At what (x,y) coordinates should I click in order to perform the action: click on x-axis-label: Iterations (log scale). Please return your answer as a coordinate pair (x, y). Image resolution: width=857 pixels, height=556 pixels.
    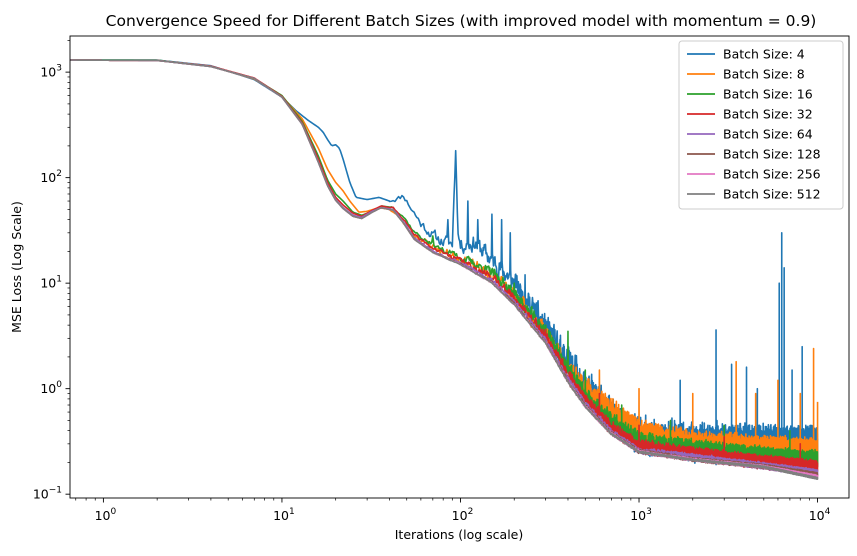
    Looking at the image, I should click on (459, 534).